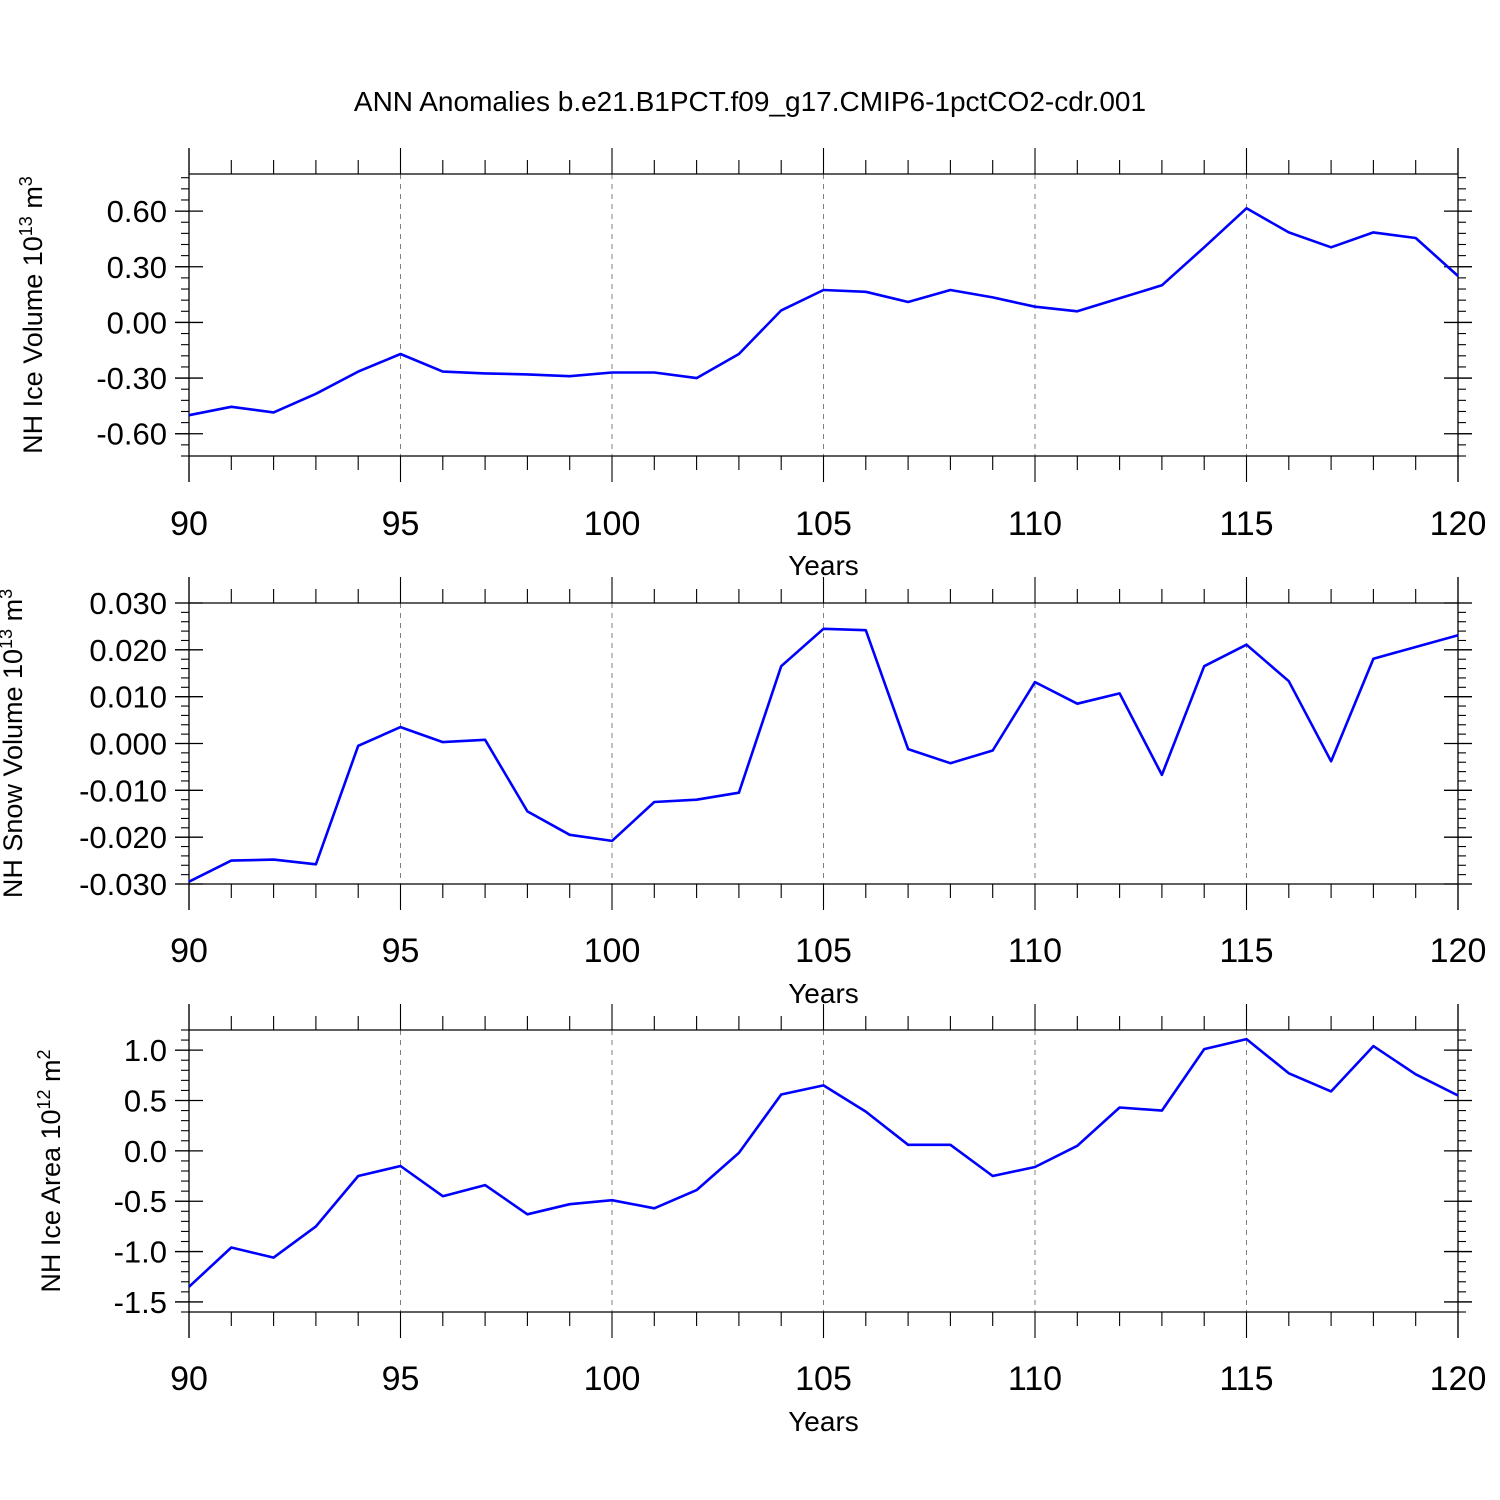 This screenshot has height=1500, width=1500. Describe the element at coordinates (128, 744) in the screenshot. I see `y-tick-label: 0.000` at that location.